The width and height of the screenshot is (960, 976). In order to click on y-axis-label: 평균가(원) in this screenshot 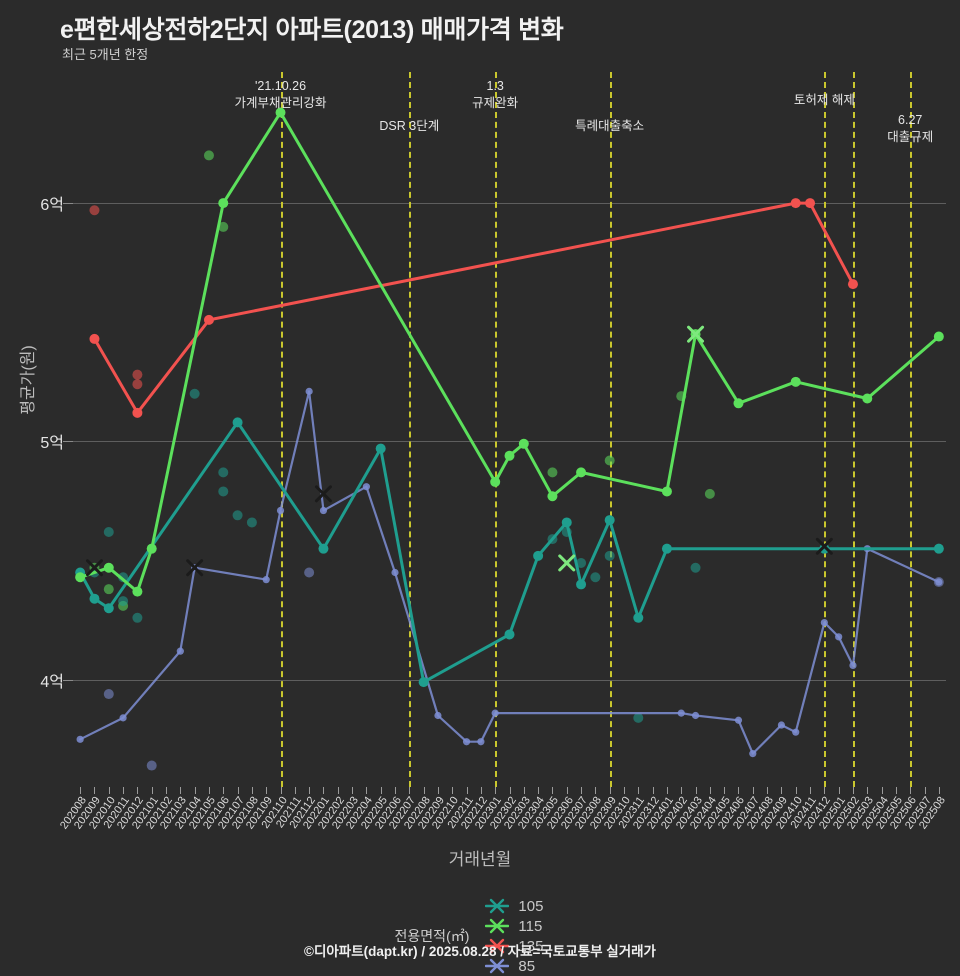, I will do `click(28, 380)`.